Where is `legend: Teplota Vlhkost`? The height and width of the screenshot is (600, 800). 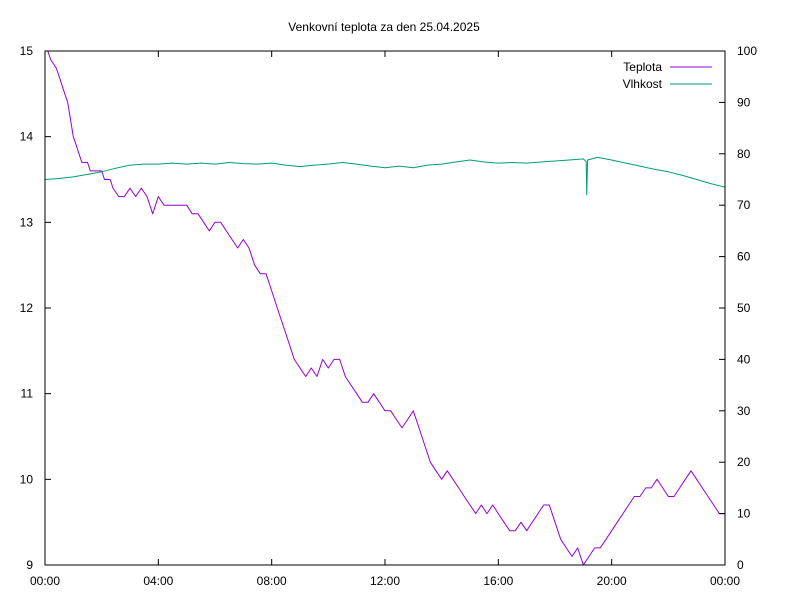 legend: Teplota Vlhkost is located at coordinates (667, 75).